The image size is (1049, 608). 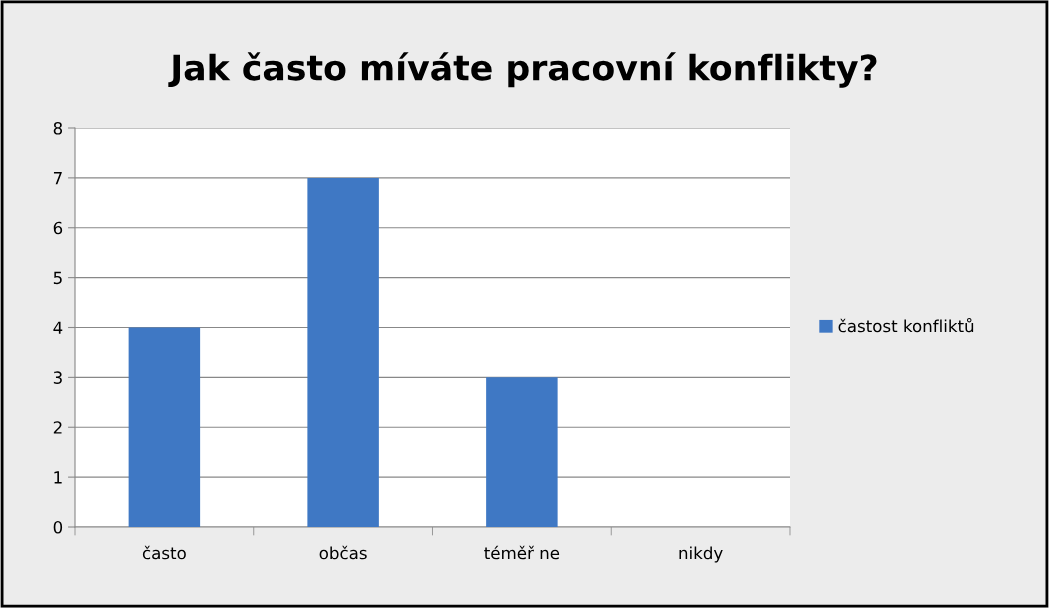 What do you see at coordinates (58, 327) in the screenshot?
I see `y-tick-label: 4` at bounding box center [58, 327].